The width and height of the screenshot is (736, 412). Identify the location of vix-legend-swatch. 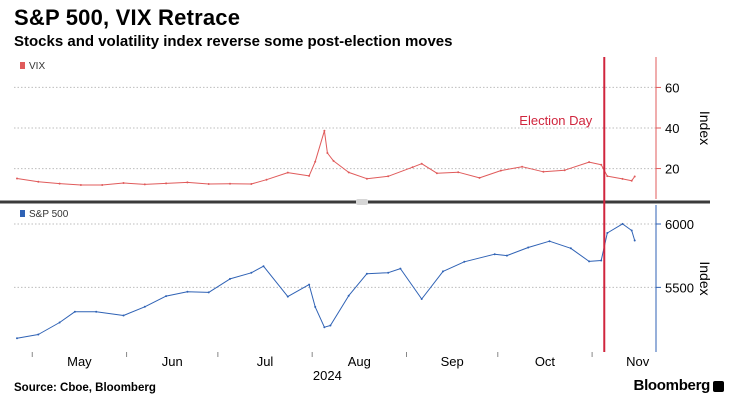
(22, 65).